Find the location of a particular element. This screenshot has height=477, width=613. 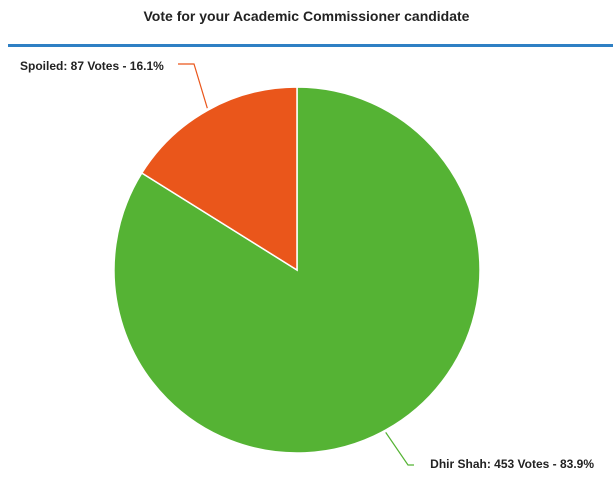

title-divider is located at coordinates (310, 45).